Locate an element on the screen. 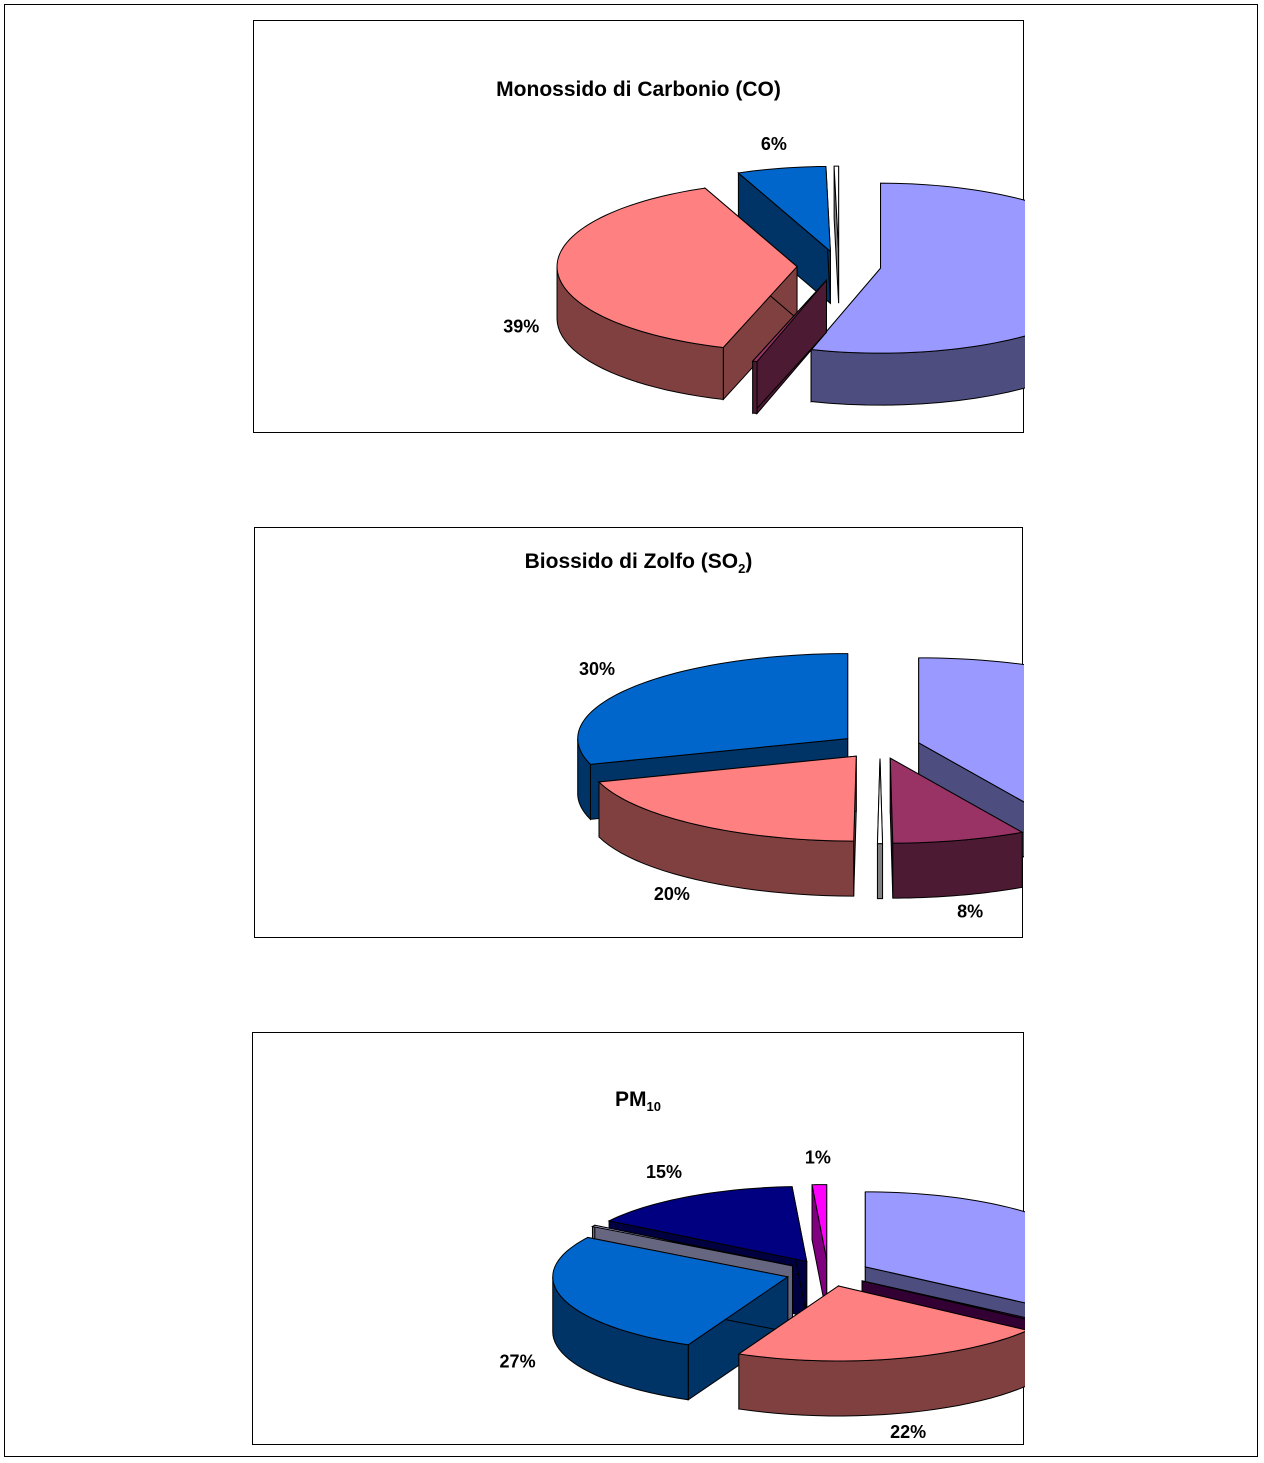 The width and height of the screenshot is (1264, 1463). data-label: 22% is located at coordinates (908, 1432).